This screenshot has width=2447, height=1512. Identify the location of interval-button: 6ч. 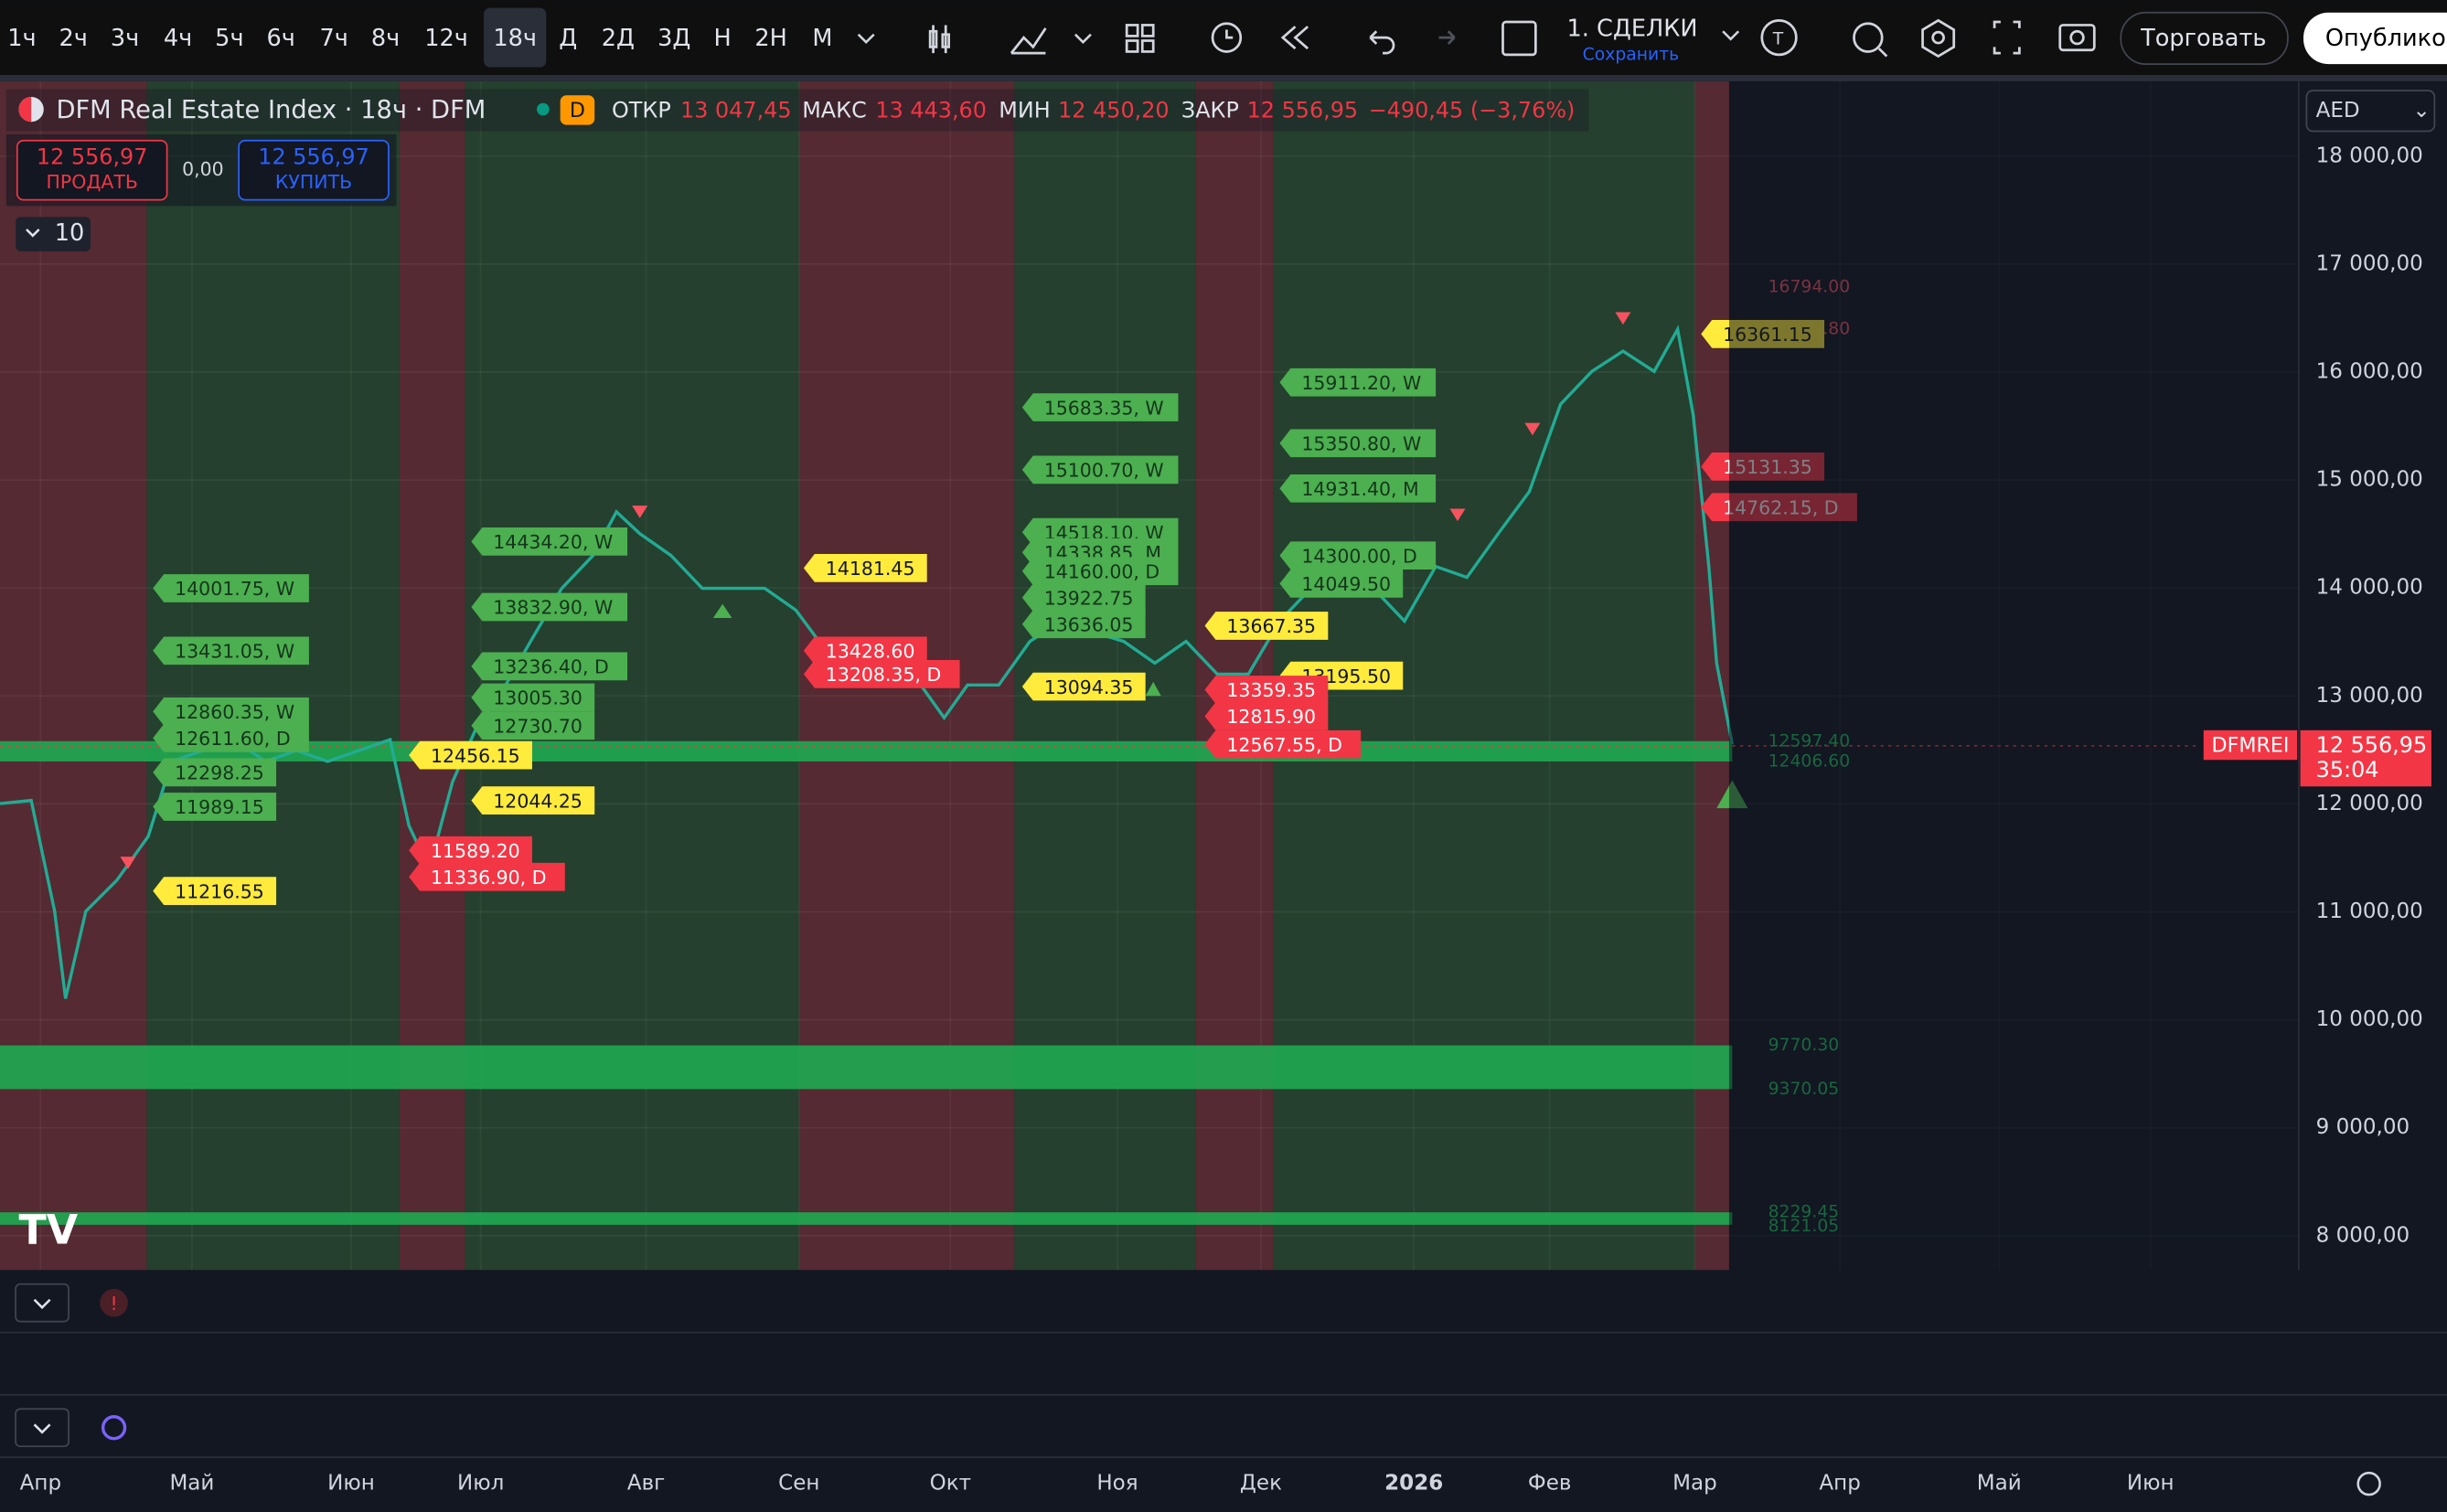
(280, 38).